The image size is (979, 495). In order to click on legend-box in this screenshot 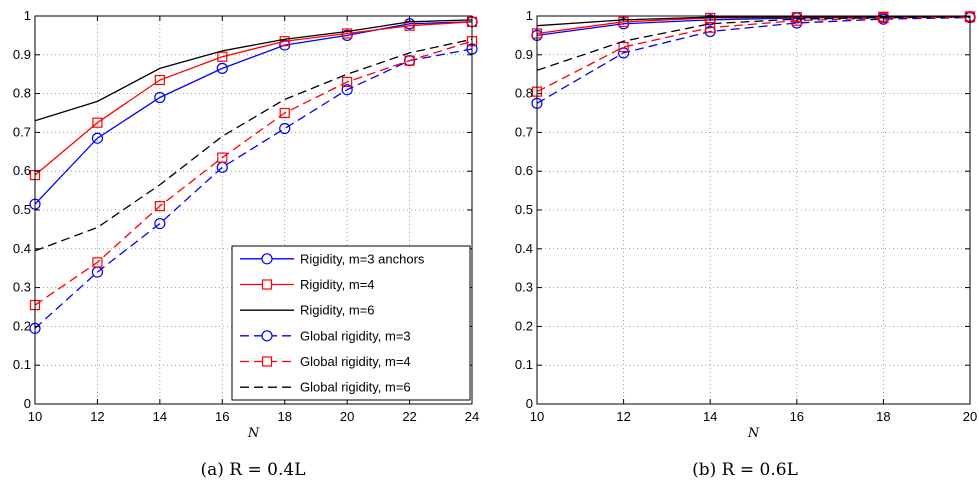, I will do `click(351, 323)`.